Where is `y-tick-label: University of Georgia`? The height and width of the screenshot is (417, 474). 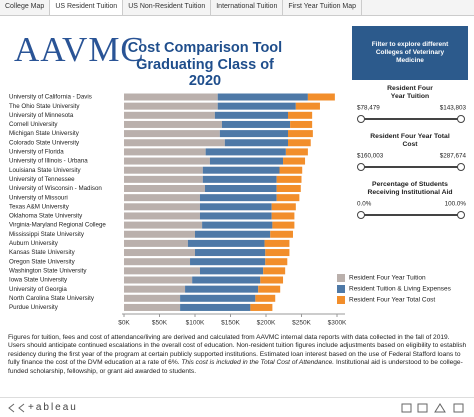 y-tick-label: University of Georgia is located at coordinates (38, 289).